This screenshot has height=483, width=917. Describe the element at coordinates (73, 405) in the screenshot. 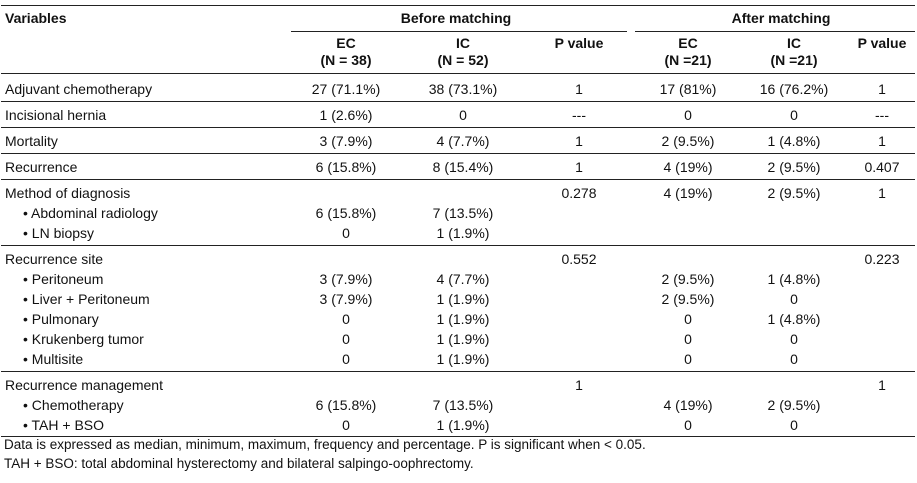

I see `row-label: • Chemotherapy` at that location.